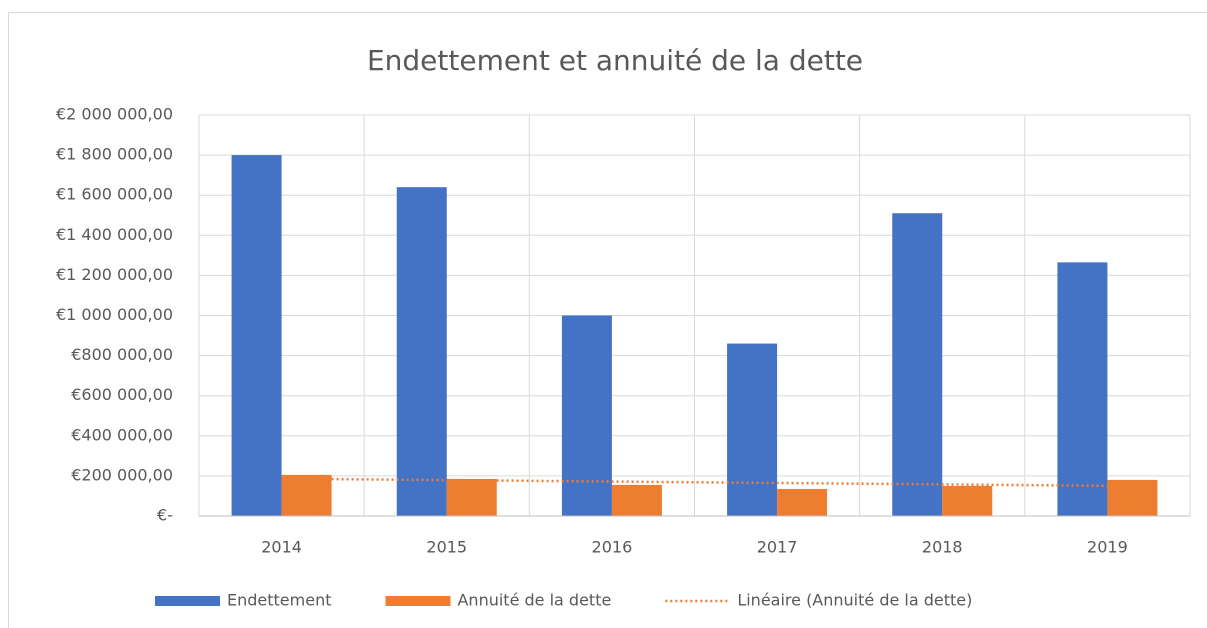  I want to click on y-tick-label: €1 200 000,00, so click(114, 274).